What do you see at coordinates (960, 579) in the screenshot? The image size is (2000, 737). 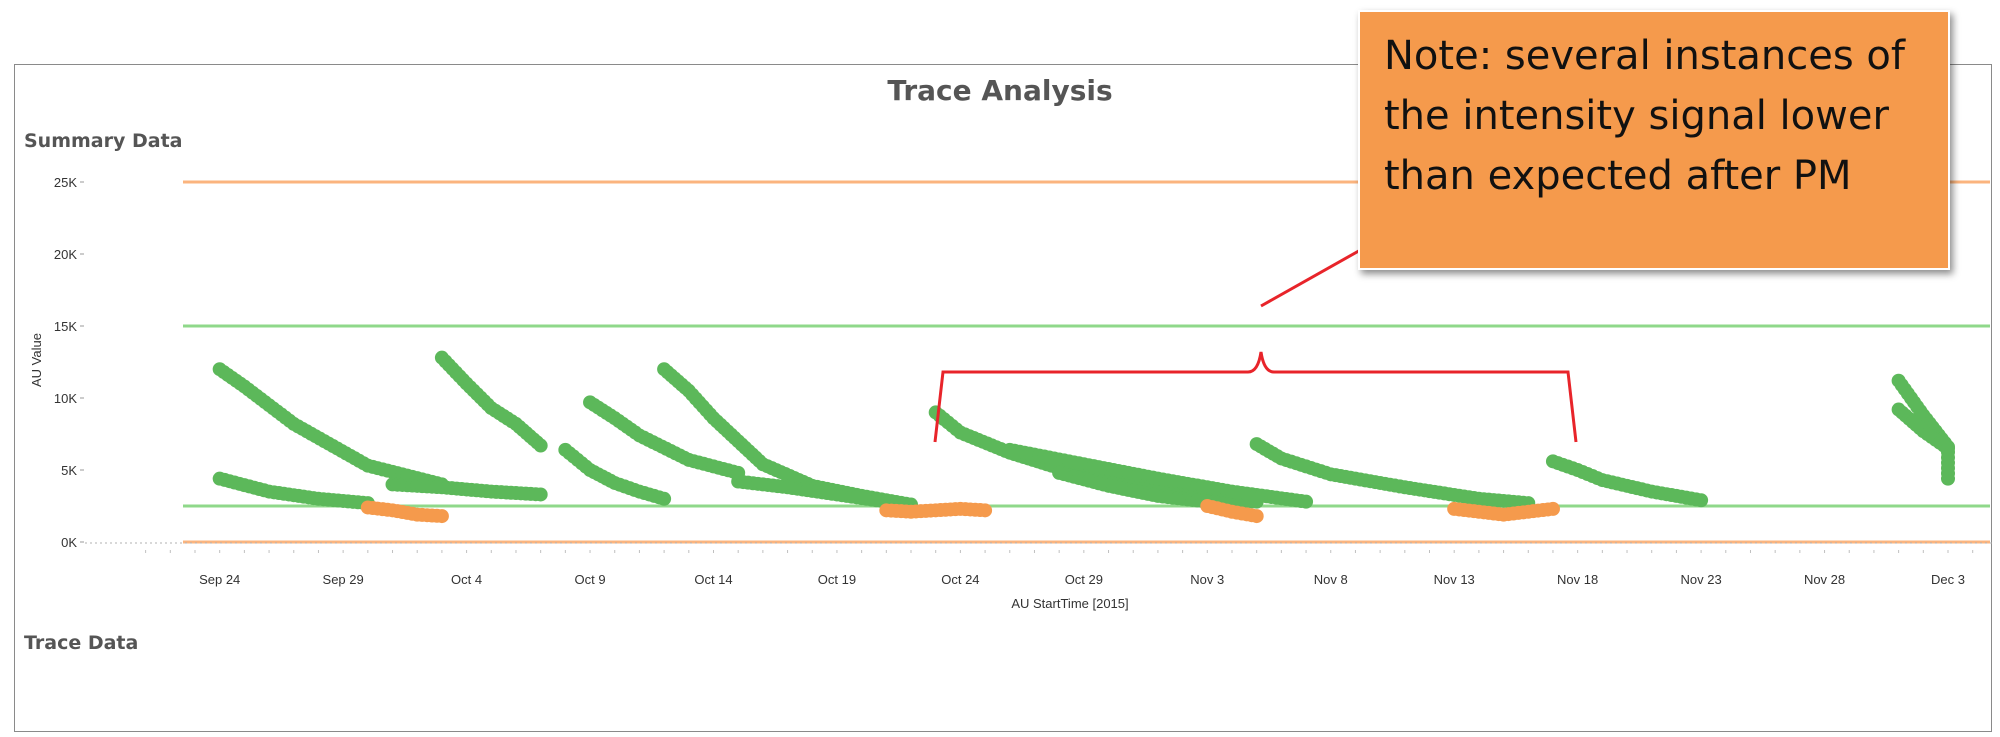 I see `x-tick-label: Oct 24` at bounding box center [960, 579].